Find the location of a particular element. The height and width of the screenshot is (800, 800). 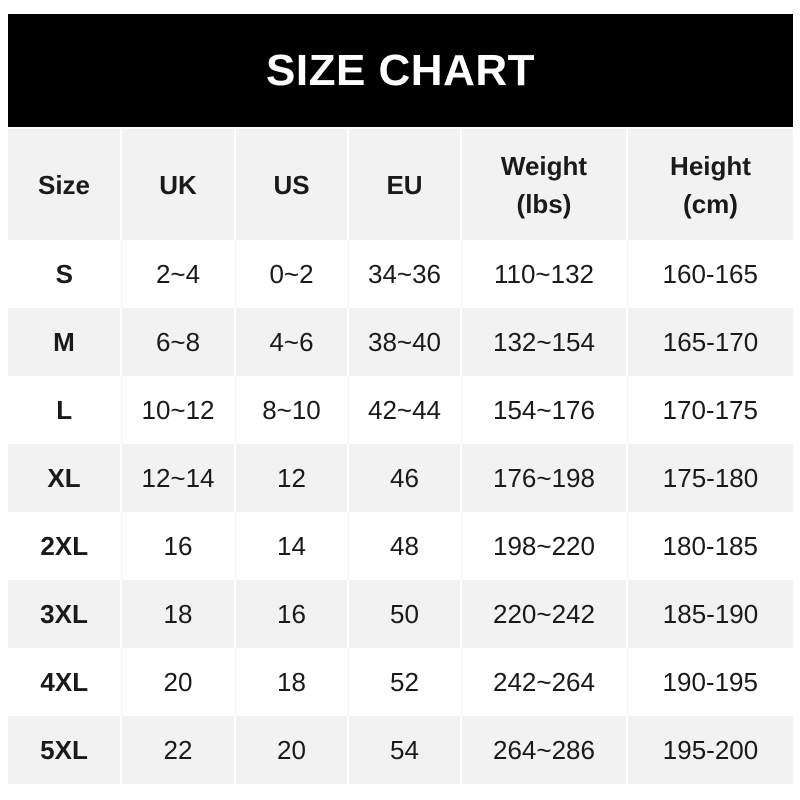

cell-us: 0~2 is located at coordinates (291, 274).